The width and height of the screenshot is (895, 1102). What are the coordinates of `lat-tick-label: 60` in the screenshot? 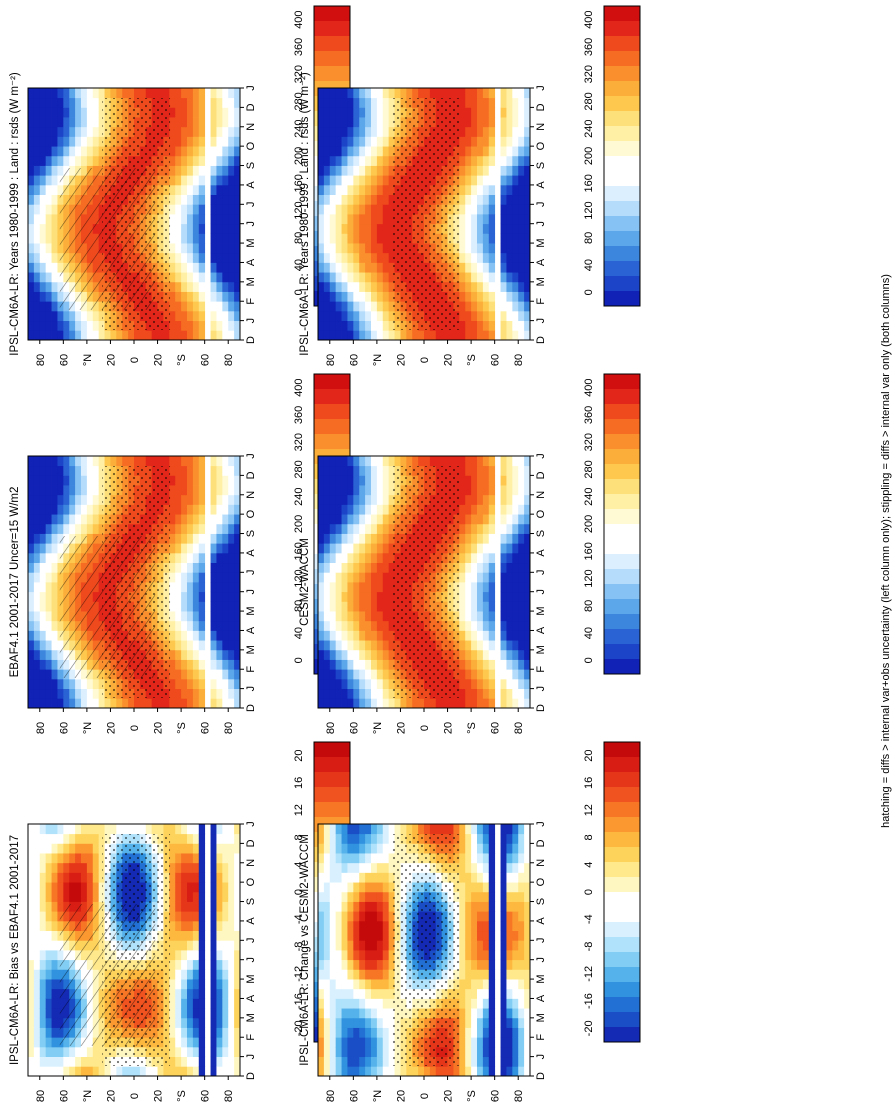 It's located at (496, 728).